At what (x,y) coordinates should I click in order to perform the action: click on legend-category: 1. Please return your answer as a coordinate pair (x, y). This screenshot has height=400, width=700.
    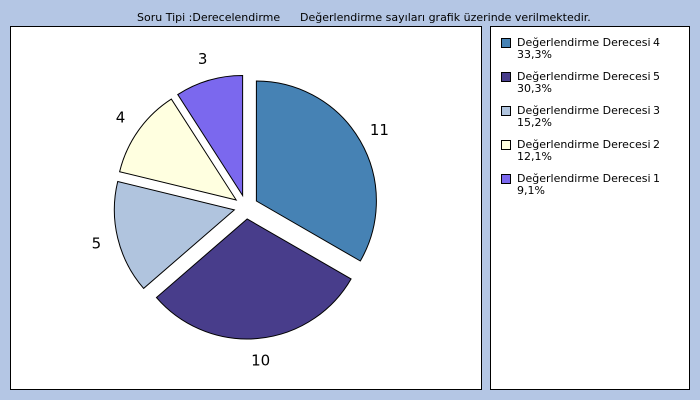
    Looking at the image, I should click on (656, 178).